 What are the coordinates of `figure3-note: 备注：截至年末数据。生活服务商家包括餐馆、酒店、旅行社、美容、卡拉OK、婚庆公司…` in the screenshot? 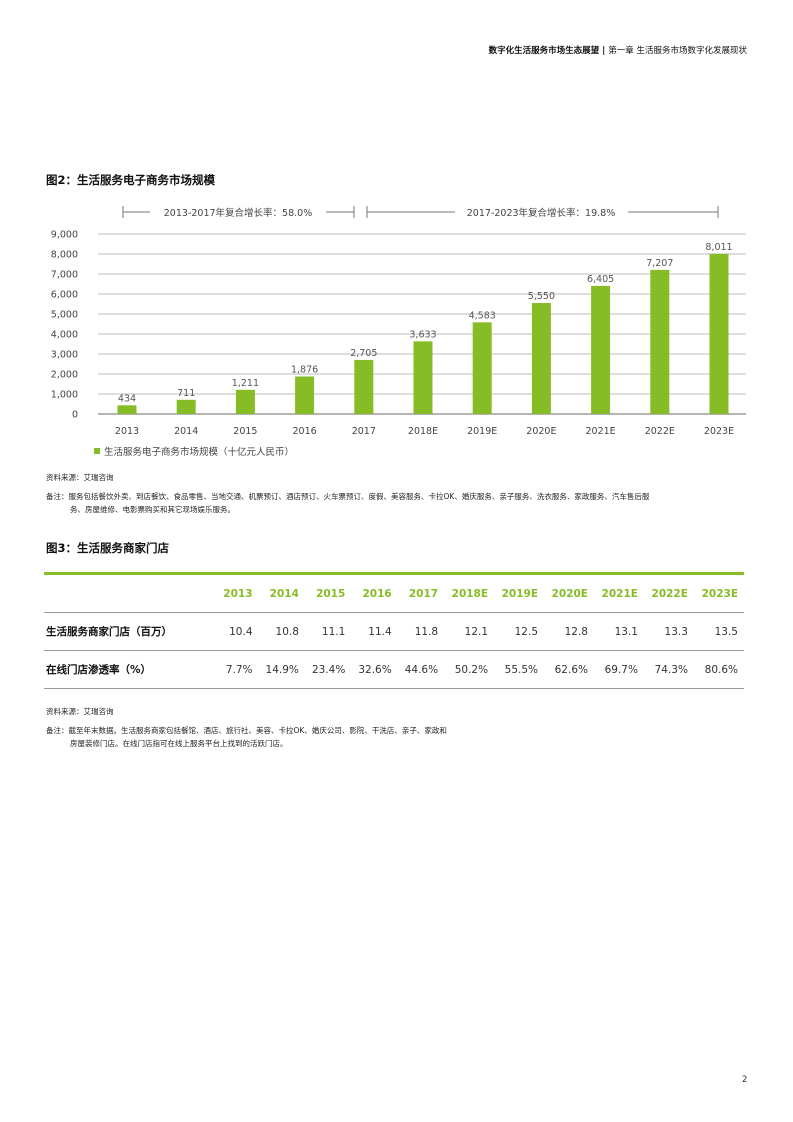 It's located at (401, 737).